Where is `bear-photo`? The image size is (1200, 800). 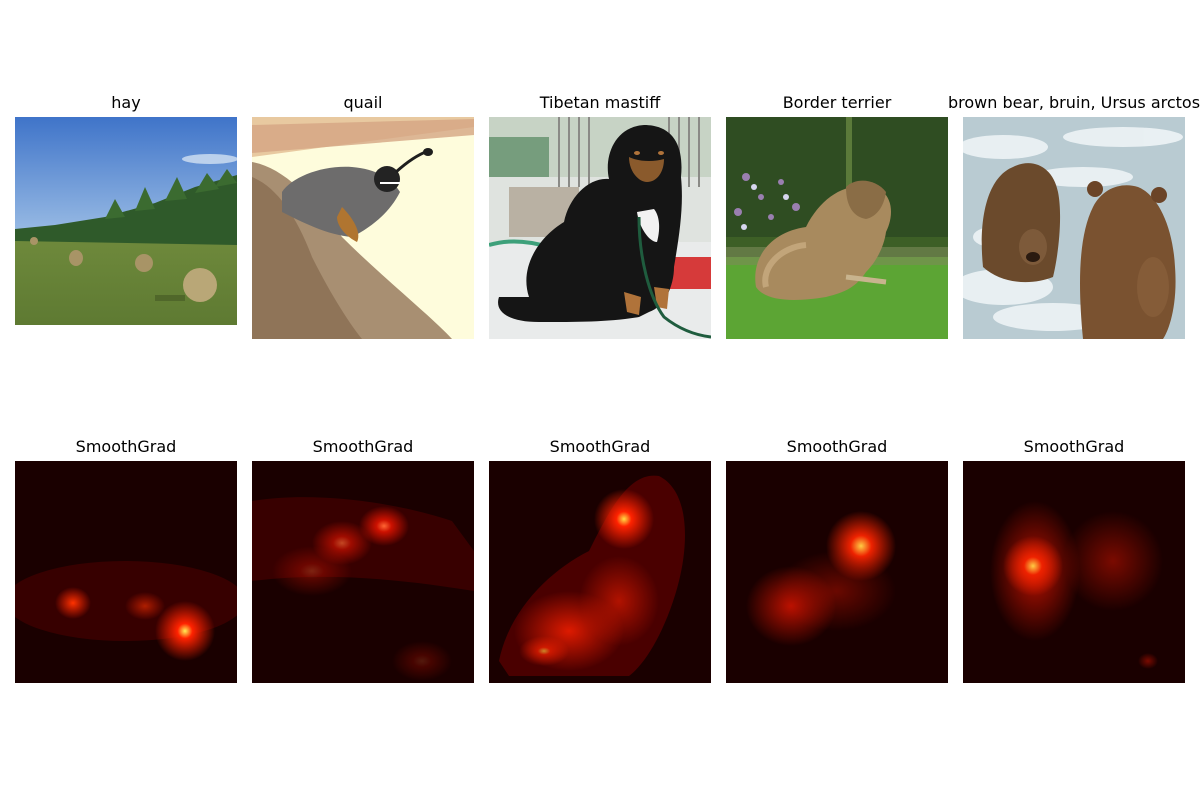
bear-photo is located at coordinates (1074, 228).